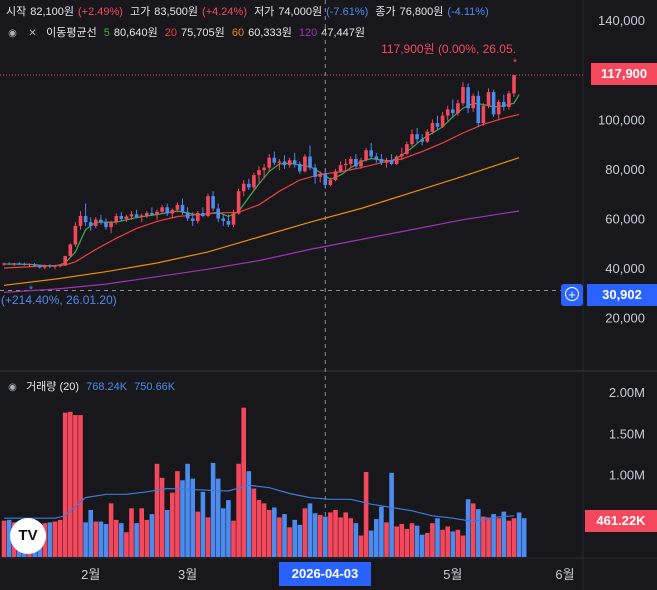  I want to click on ma-legend-label: 이동평균선, so click(71, 33).